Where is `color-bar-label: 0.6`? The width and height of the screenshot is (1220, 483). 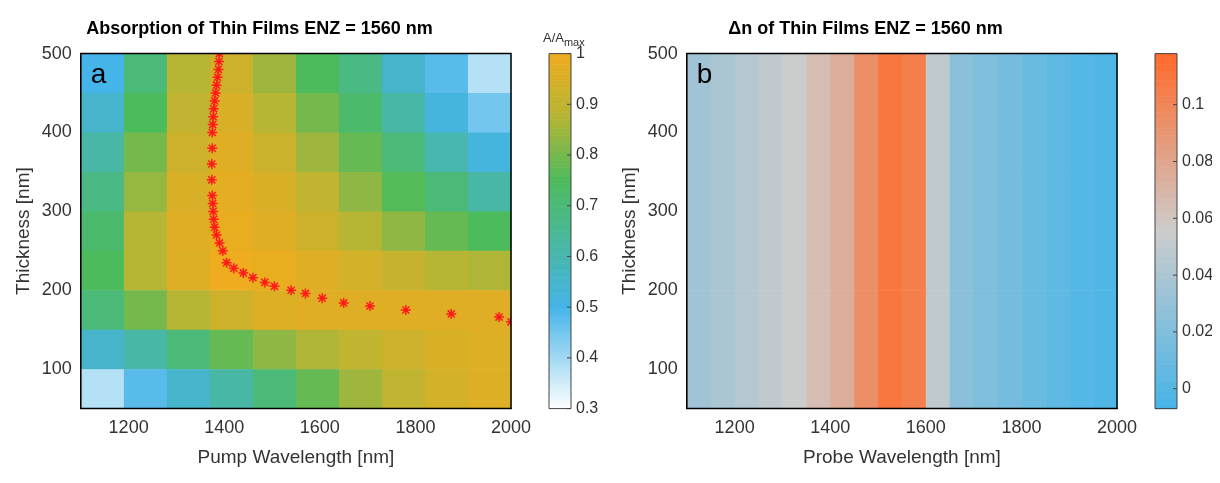 color-bar-label: 0.6 is located at coordinates (587, 255).